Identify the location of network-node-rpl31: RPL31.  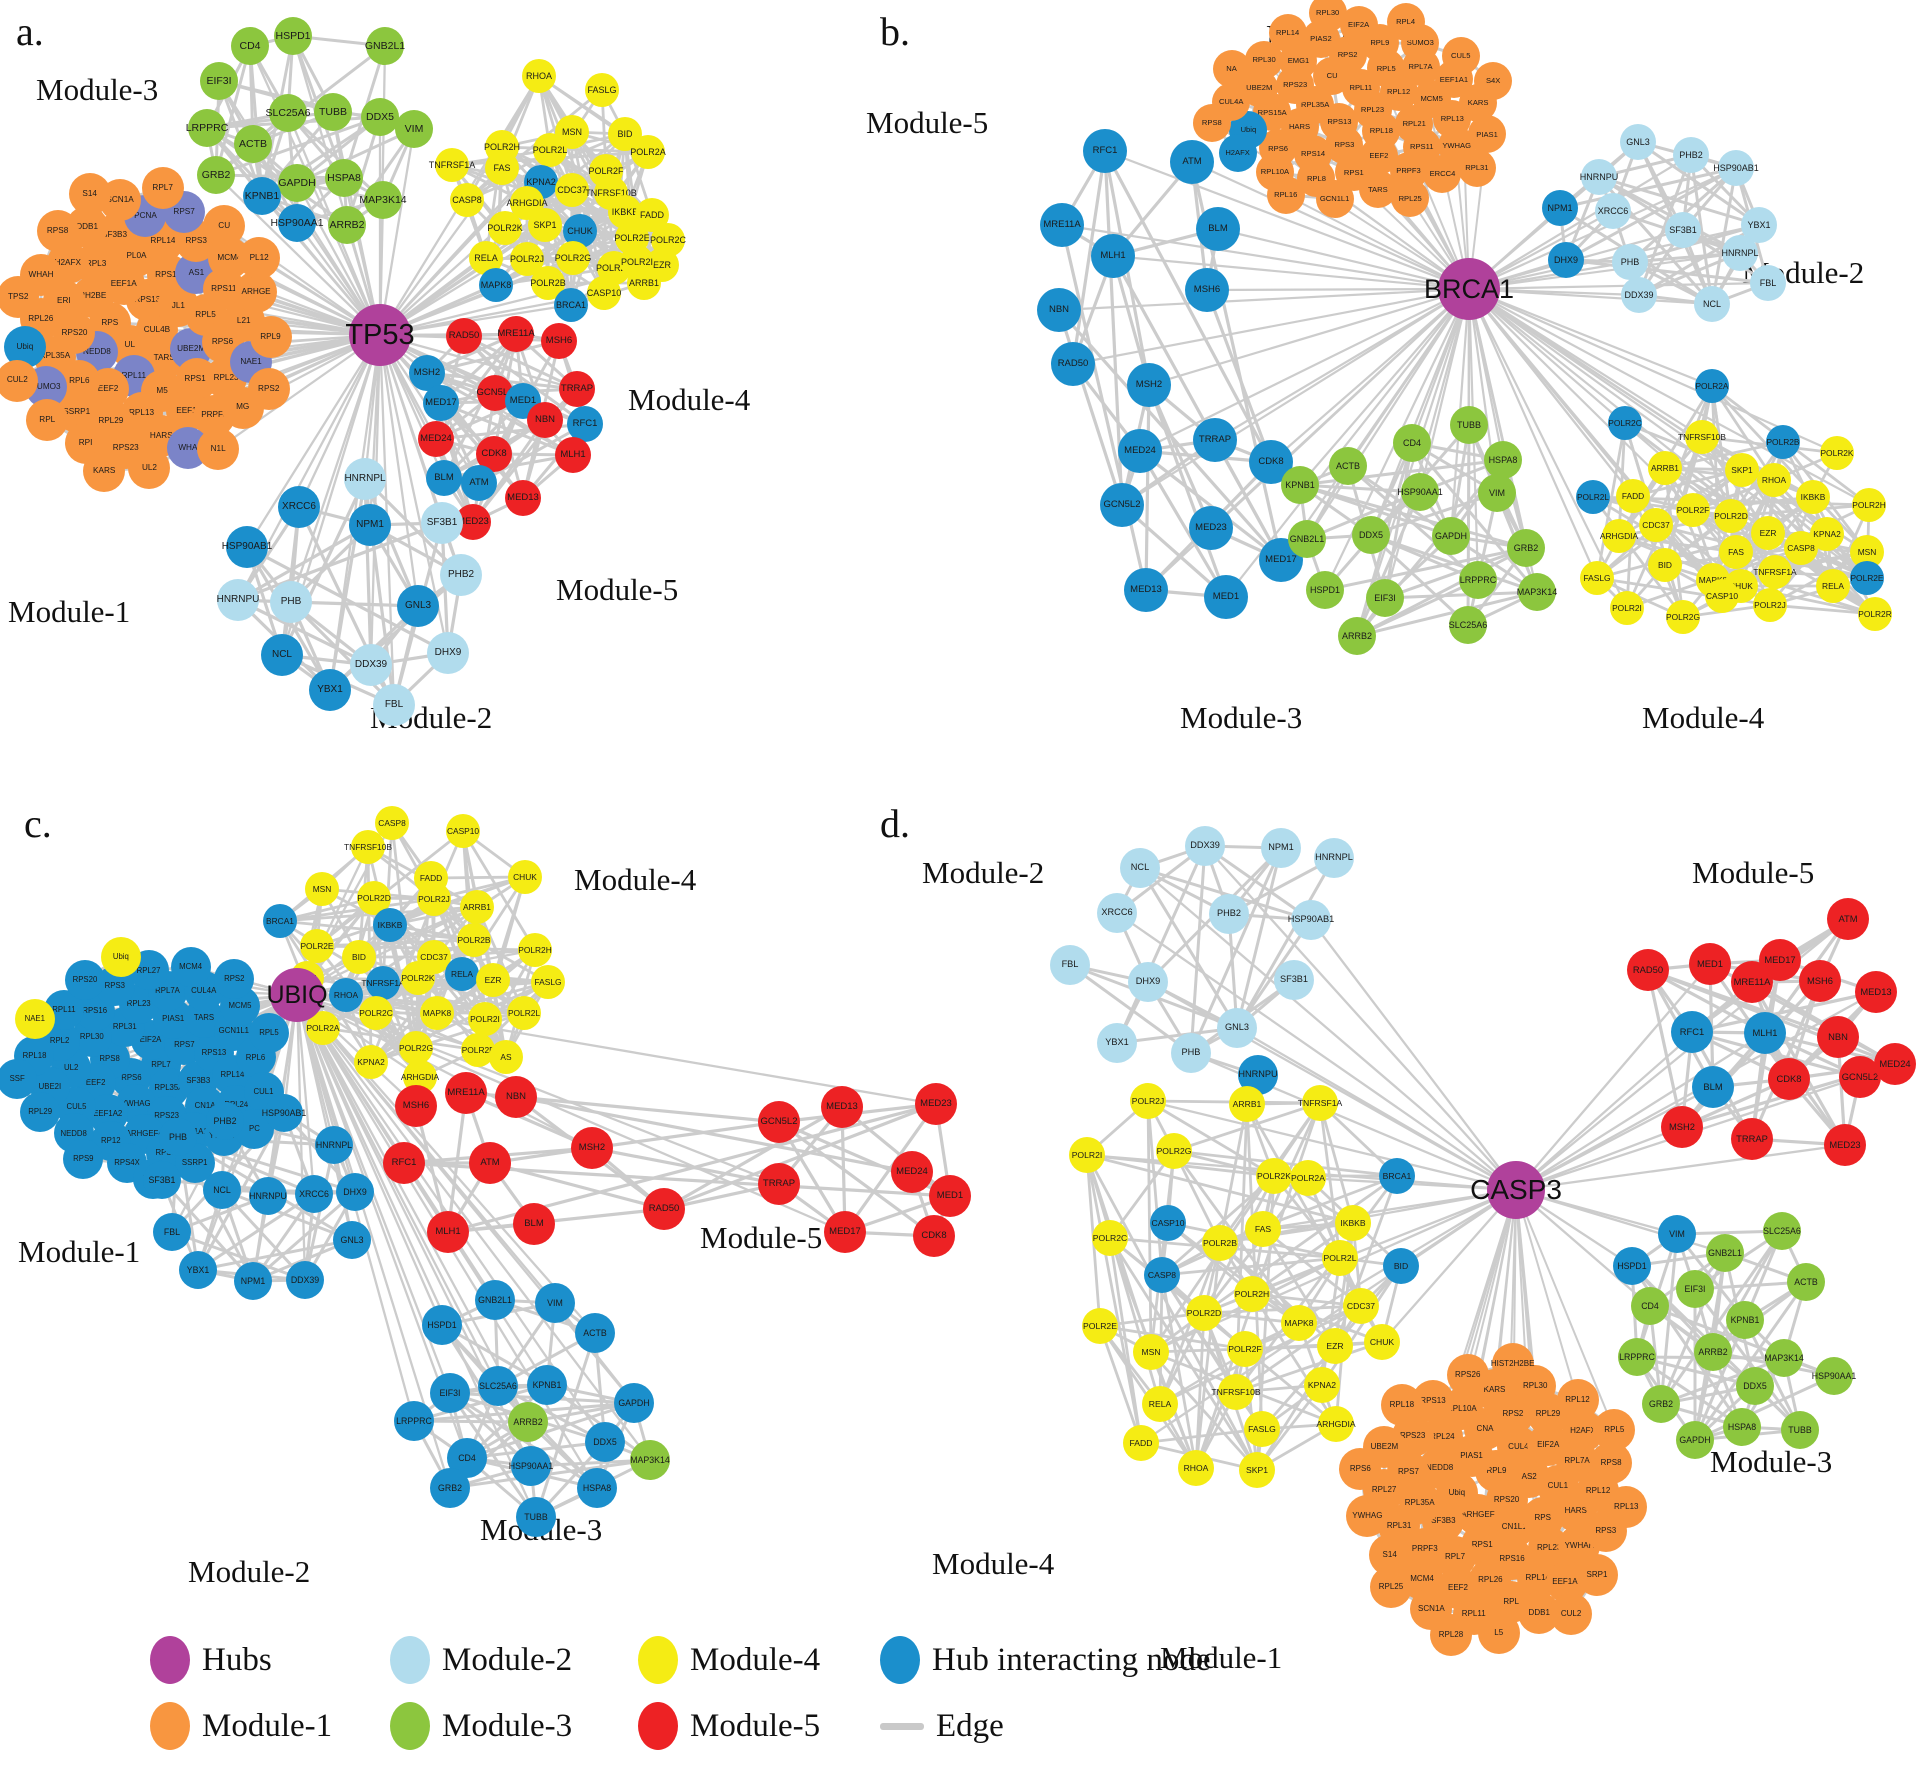
(1476, 168).